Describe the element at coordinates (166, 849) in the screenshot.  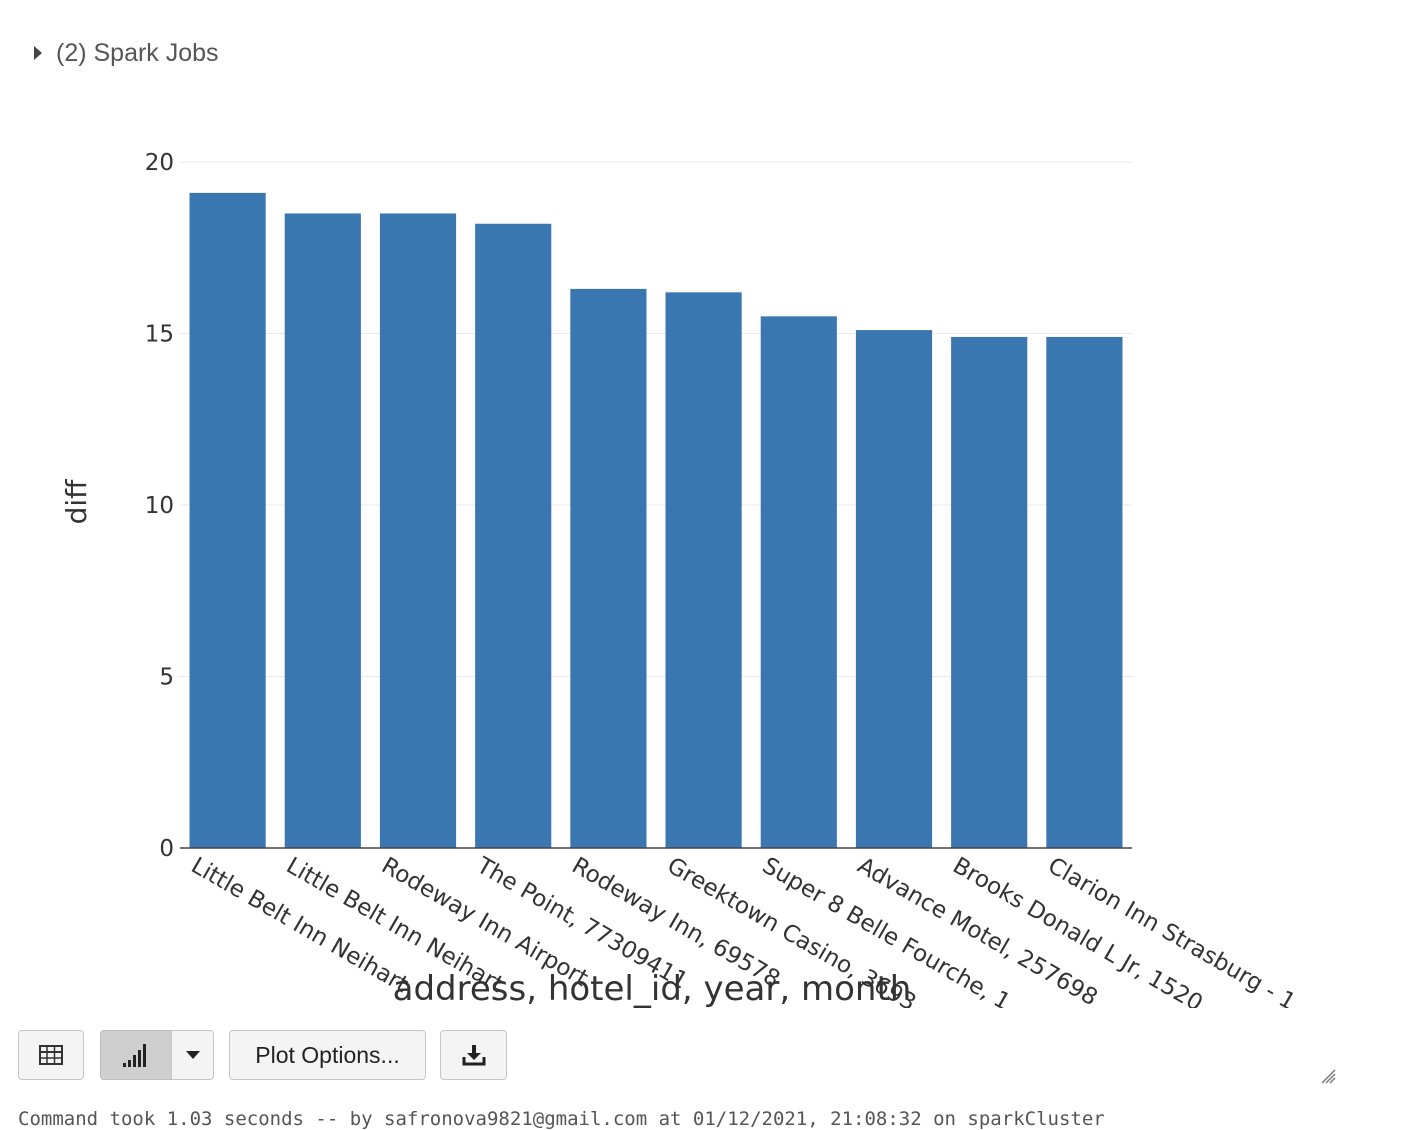
I see `y-tick-label: 0` at that location.